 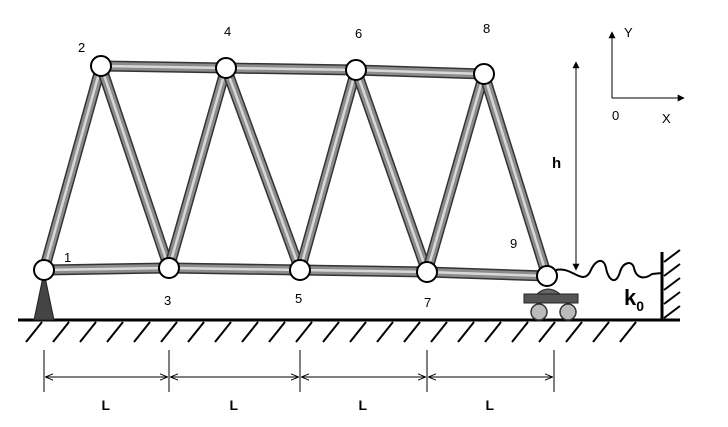 What do you see at coordinates (427, 302) in the screenshot?
I see `node-label-7: 7` at bounding box center [427, 302].